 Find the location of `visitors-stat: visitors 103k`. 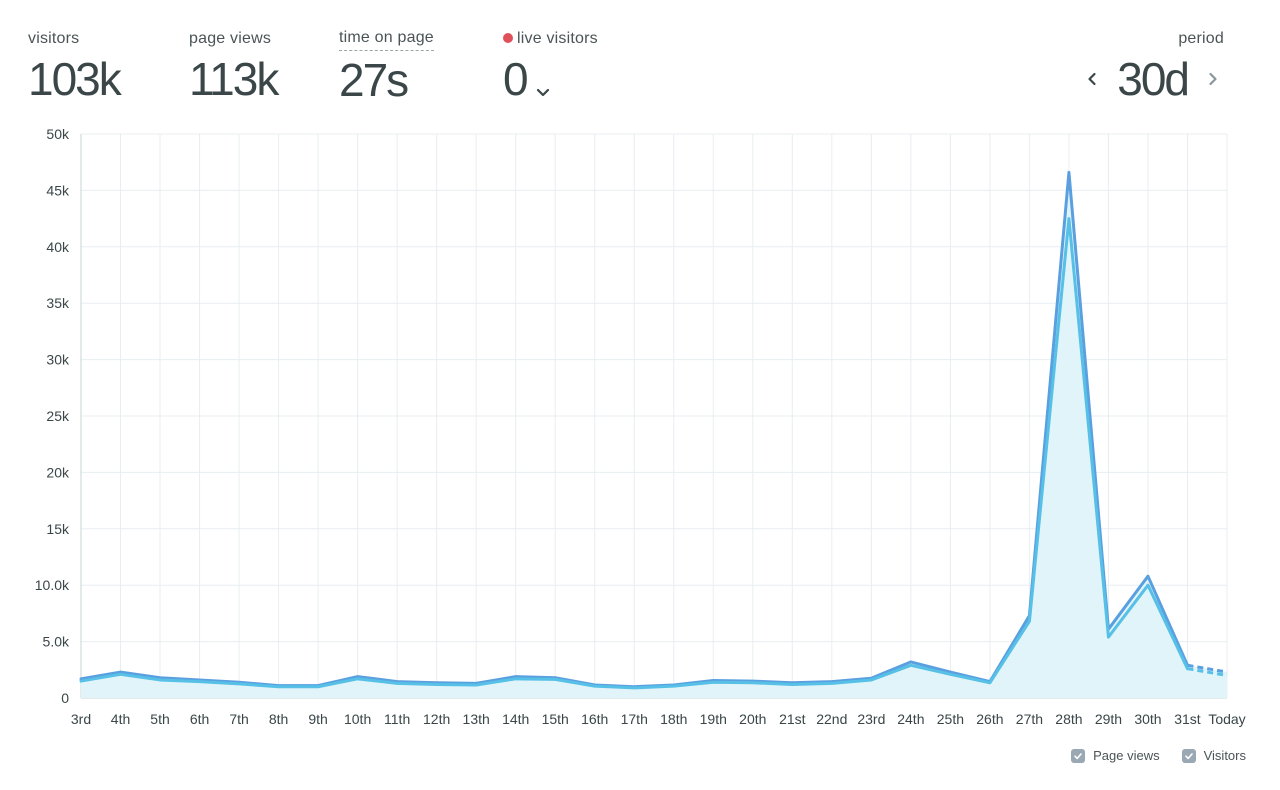

visitors-stat: visitors 103k is located at coordinates (75, 67).